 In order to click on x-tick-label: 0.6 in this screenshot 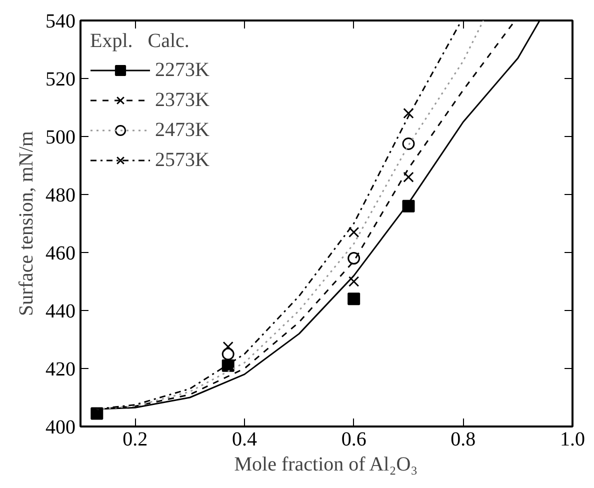, I will do `click(353, 439)`.